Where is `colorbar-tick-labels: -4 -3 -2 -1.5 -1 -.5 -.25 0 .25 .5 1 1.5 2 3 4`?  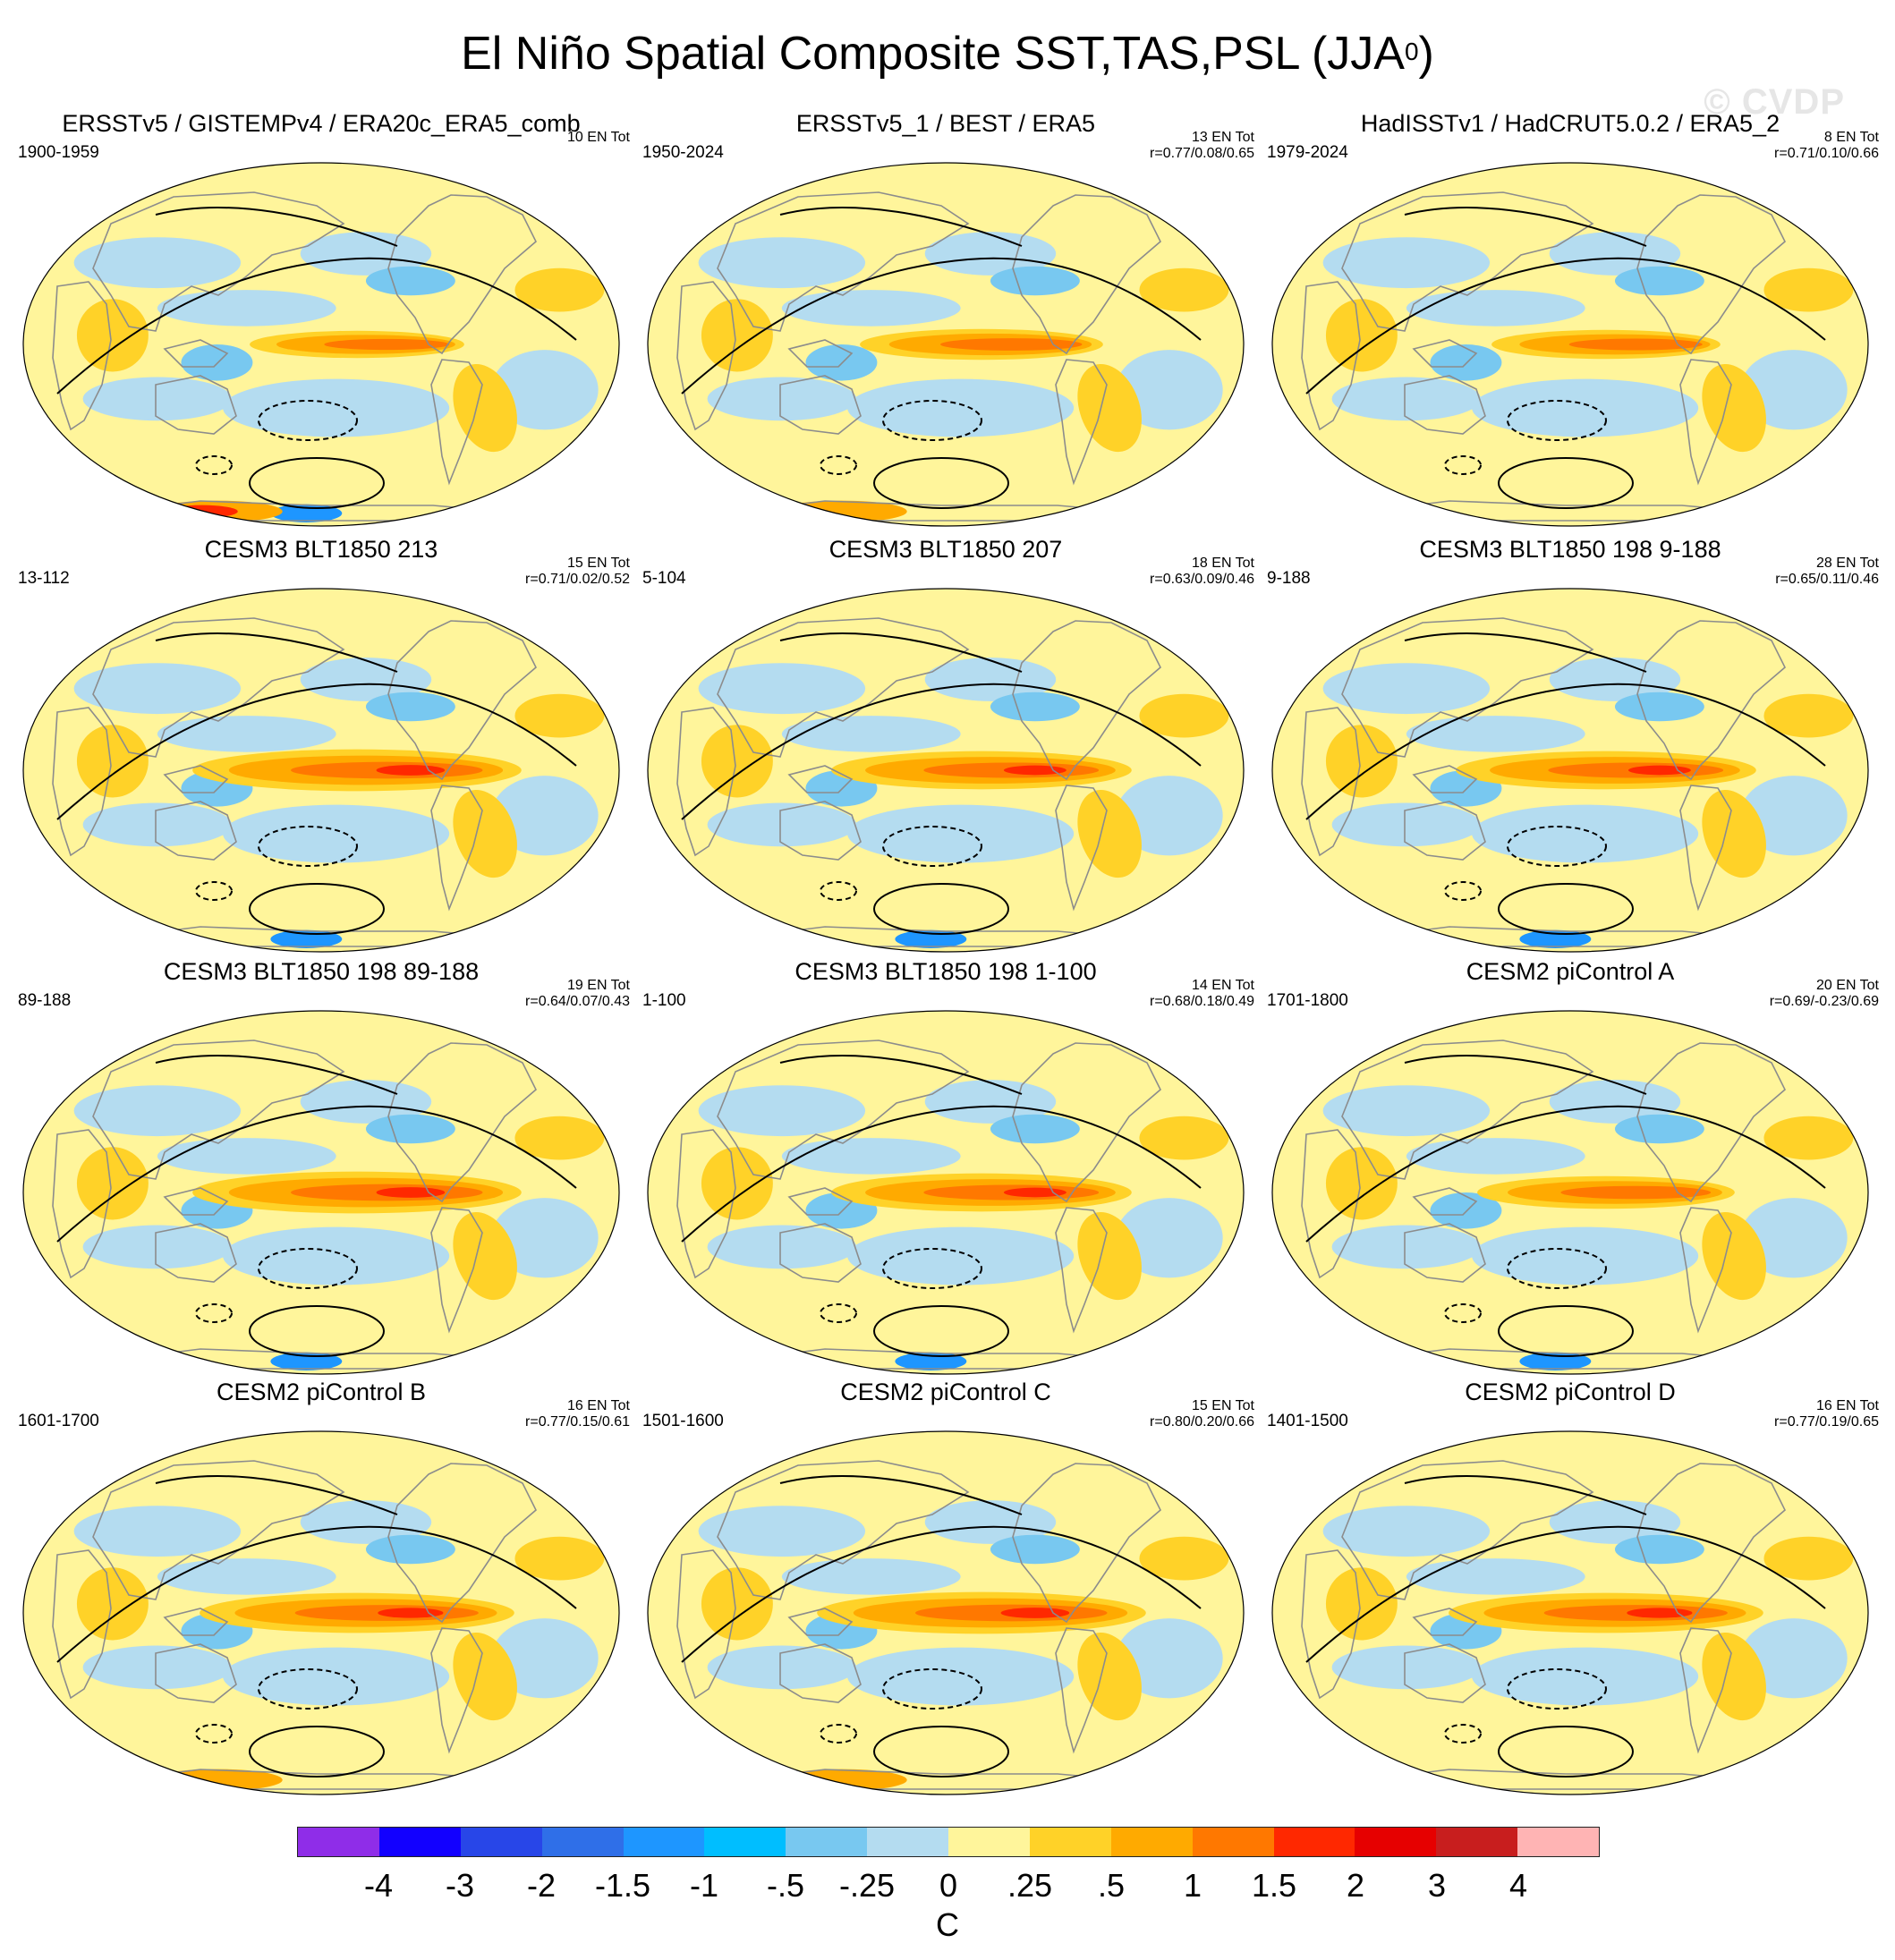
colorbar-tick-labels: -4 -3 -2 -1.5 -1 -.5 -.25 0 .25 .5 1 1.5 2 3 4 is located at coordinates (949, 1885).